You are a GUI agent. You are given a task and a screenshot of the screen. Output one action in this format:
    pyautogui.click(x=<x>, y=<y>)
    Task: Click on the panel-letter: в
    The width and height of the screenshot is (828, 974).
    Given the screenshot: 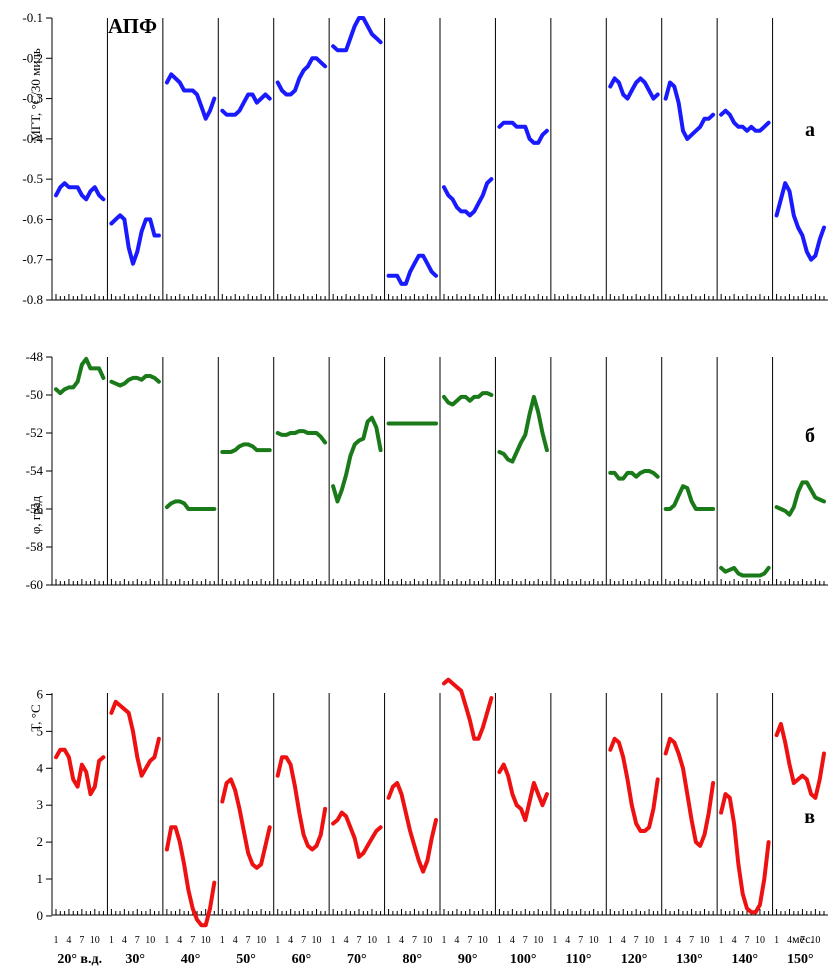 What is the action you would take?
    pyautogui.click(x=809, y=817)
    